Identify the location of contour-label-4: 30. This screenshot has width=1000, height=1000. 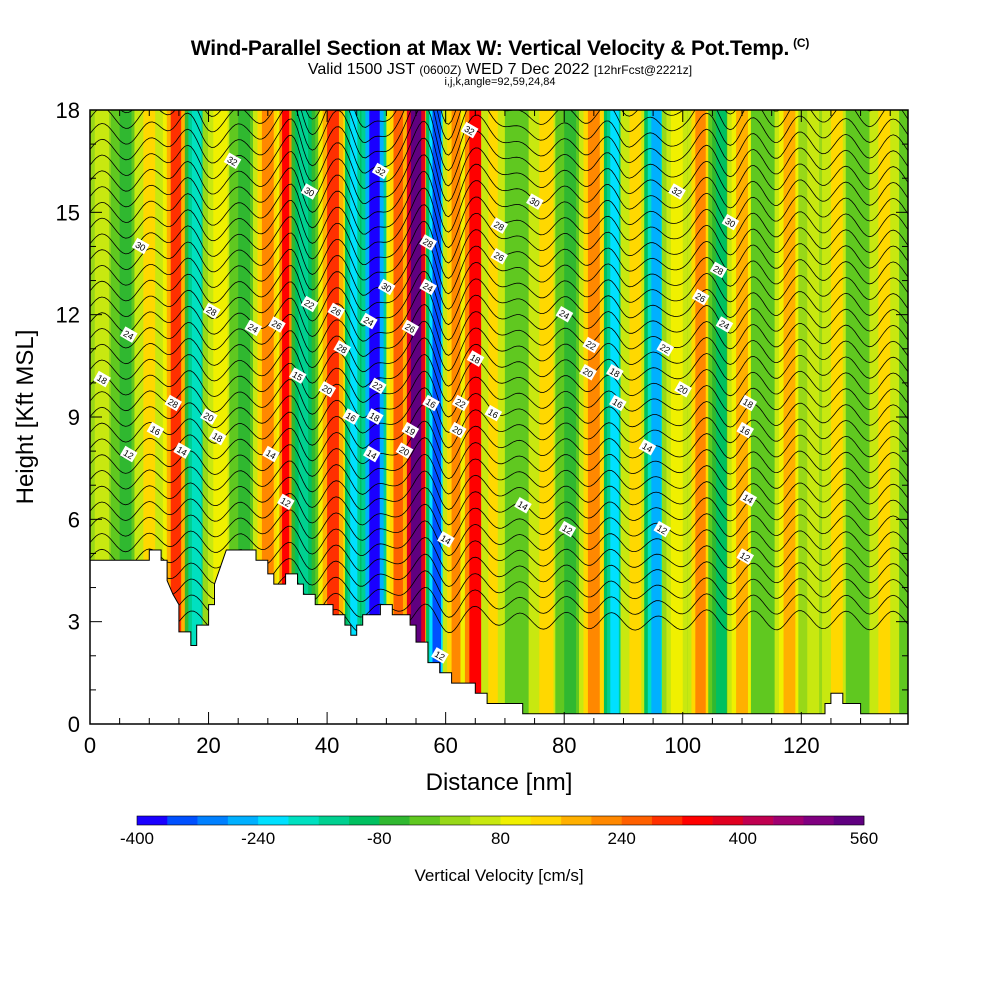
(535, 201).